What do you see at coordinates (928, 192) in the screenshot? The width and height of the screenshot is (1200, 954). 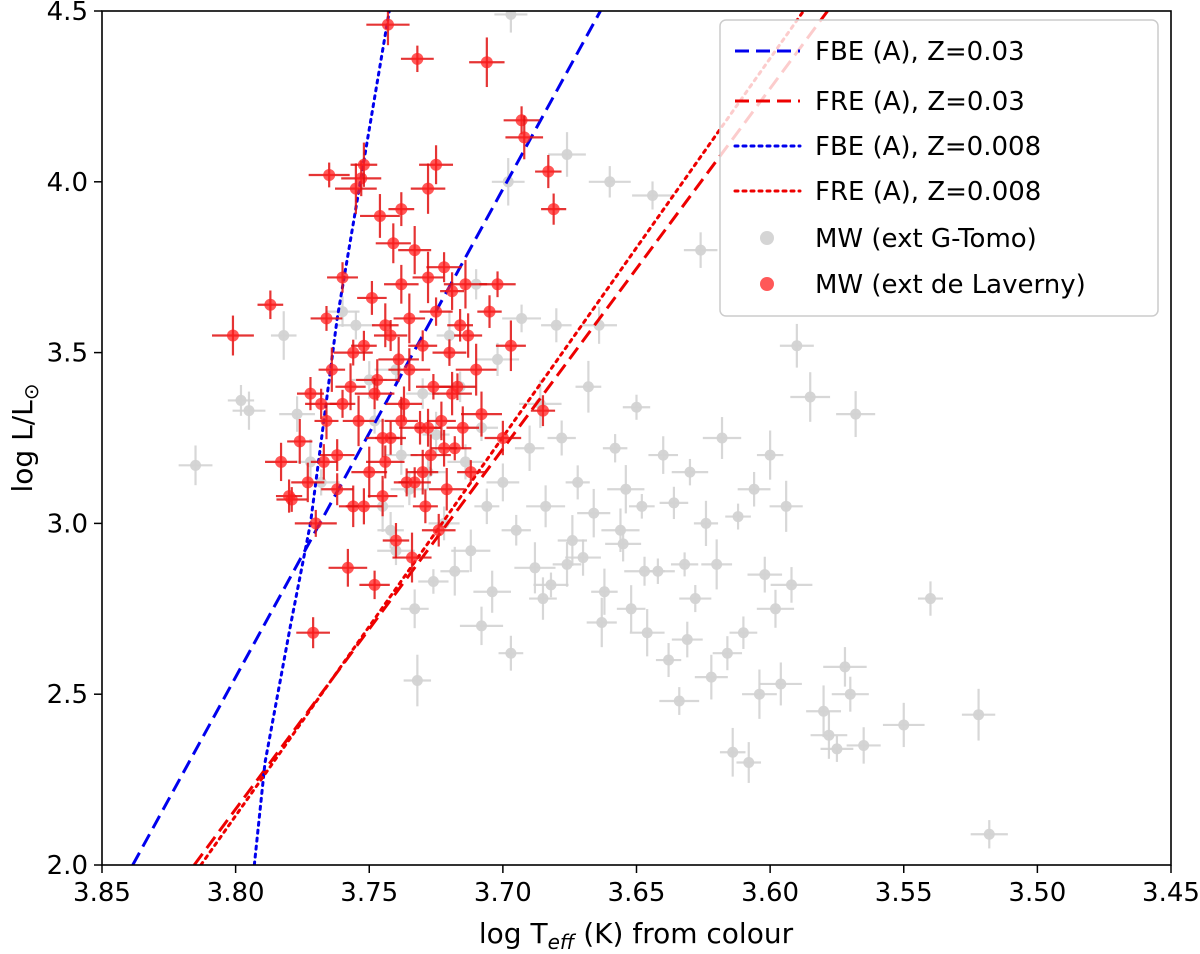 I see `legend-label: FRE (A), Z=0.008` at bounding box center [928, 192].